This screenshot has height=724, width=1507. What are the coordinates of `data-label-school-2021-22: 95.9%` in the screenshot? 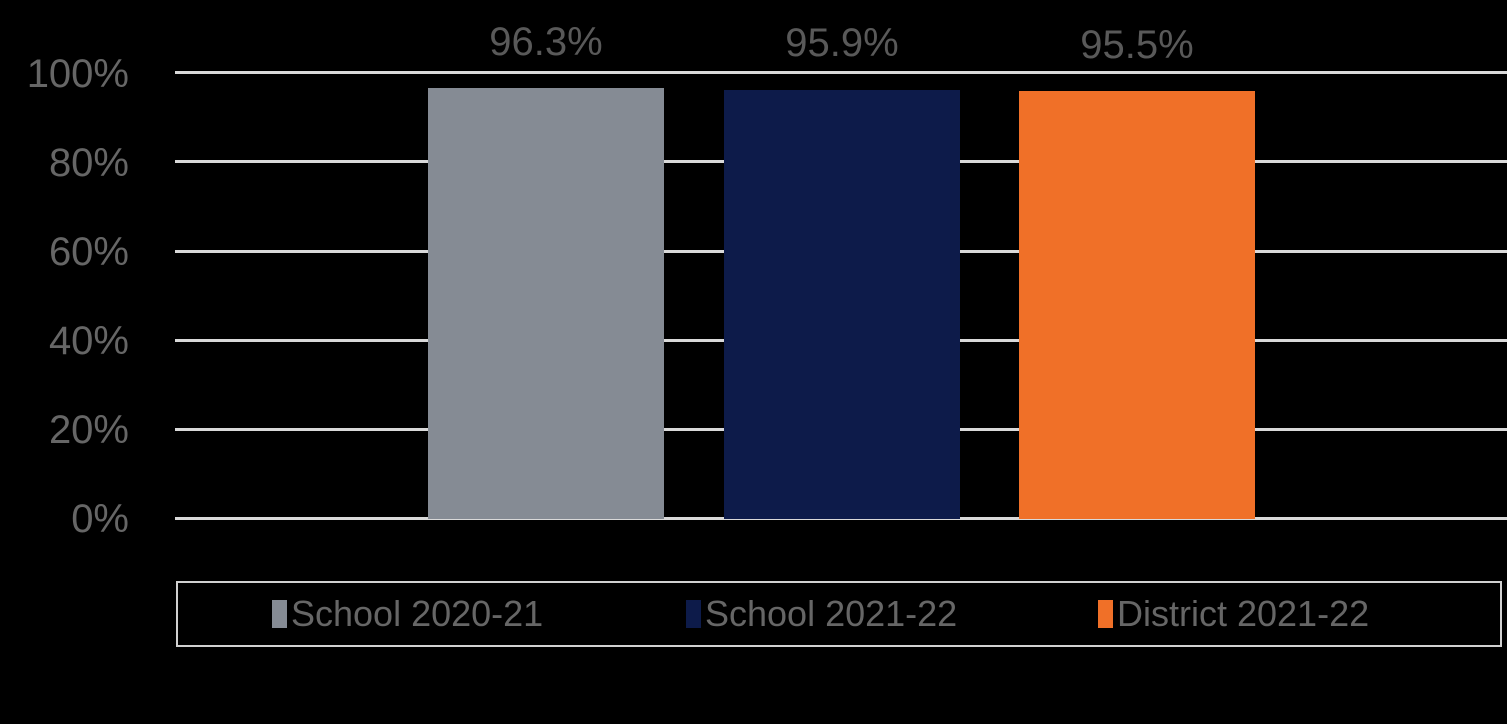 It's located at (842, 43).